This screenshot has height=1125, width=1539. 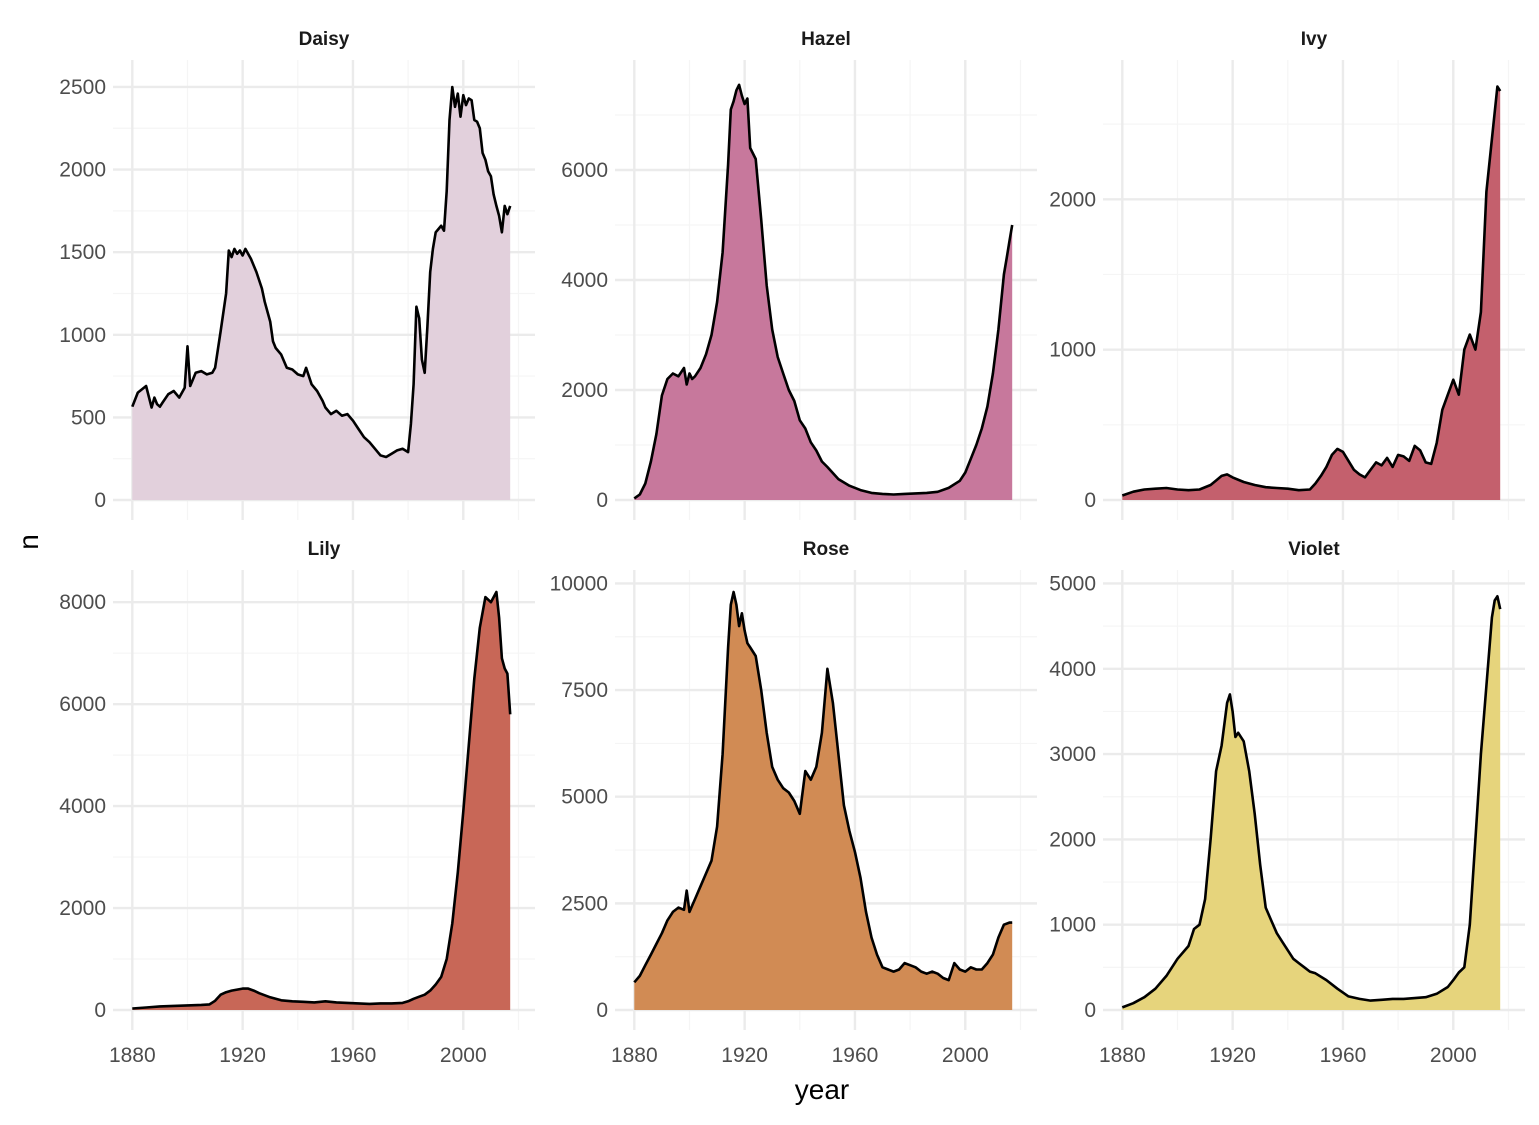 What do you see at coordinates (1314, 549) in the screenshot?
I see `panel-title-violet: Violet` at bounding box center [1314, 549].